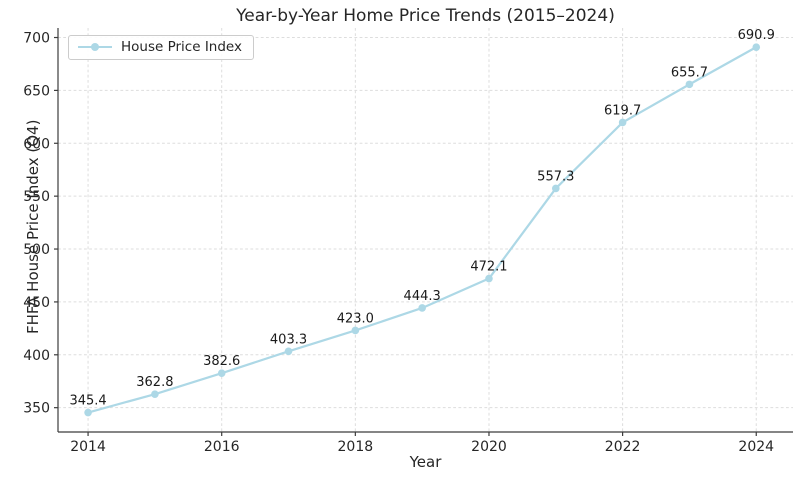 Image resolution: width=800 pixels, height=477 pixels. What do you see at coordinates (154, 382) in the screenshot?
I see `data-point-label: 362.8` at bounding box center [154, 382].